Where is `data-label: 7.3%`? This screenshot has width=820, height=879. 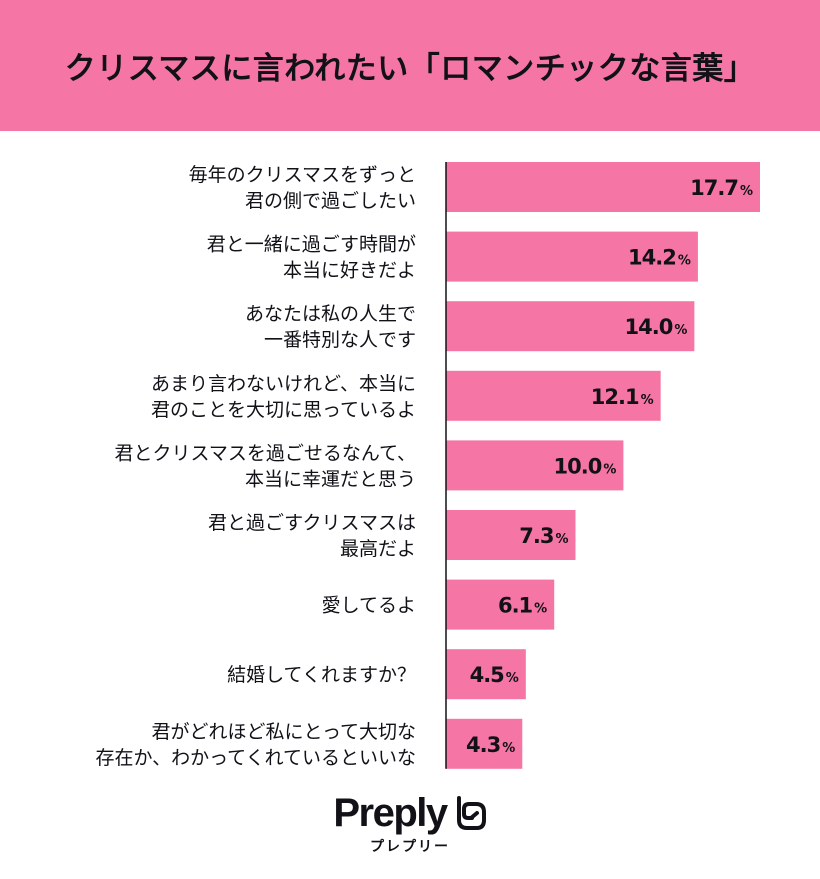 data-label: 7.3% is located at coordinates (543, 536).